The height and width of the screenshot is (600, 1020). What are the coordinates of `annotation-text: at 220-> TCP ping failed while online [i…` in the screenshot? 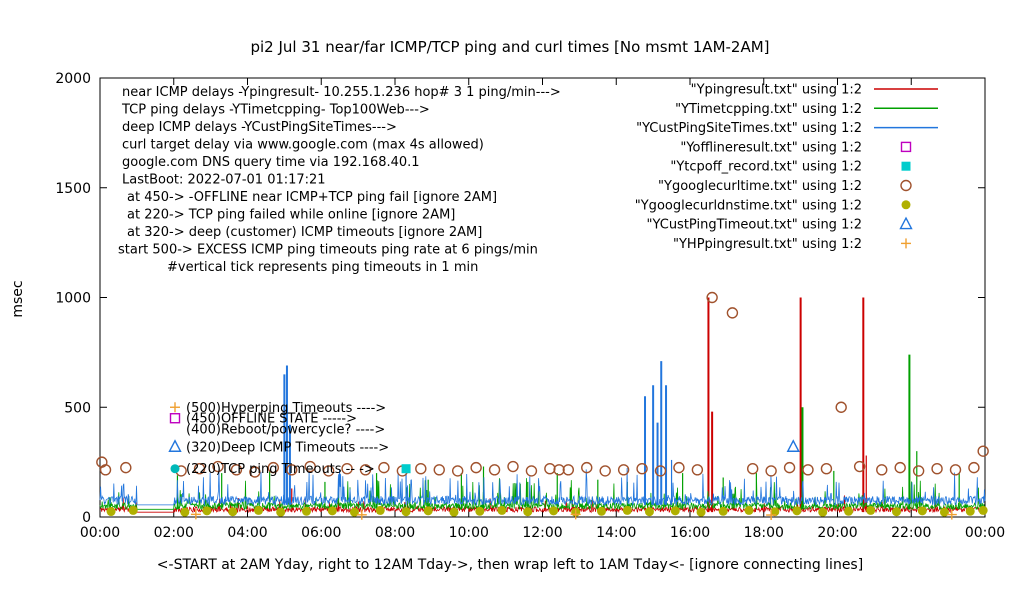 It's located at (291, 215).